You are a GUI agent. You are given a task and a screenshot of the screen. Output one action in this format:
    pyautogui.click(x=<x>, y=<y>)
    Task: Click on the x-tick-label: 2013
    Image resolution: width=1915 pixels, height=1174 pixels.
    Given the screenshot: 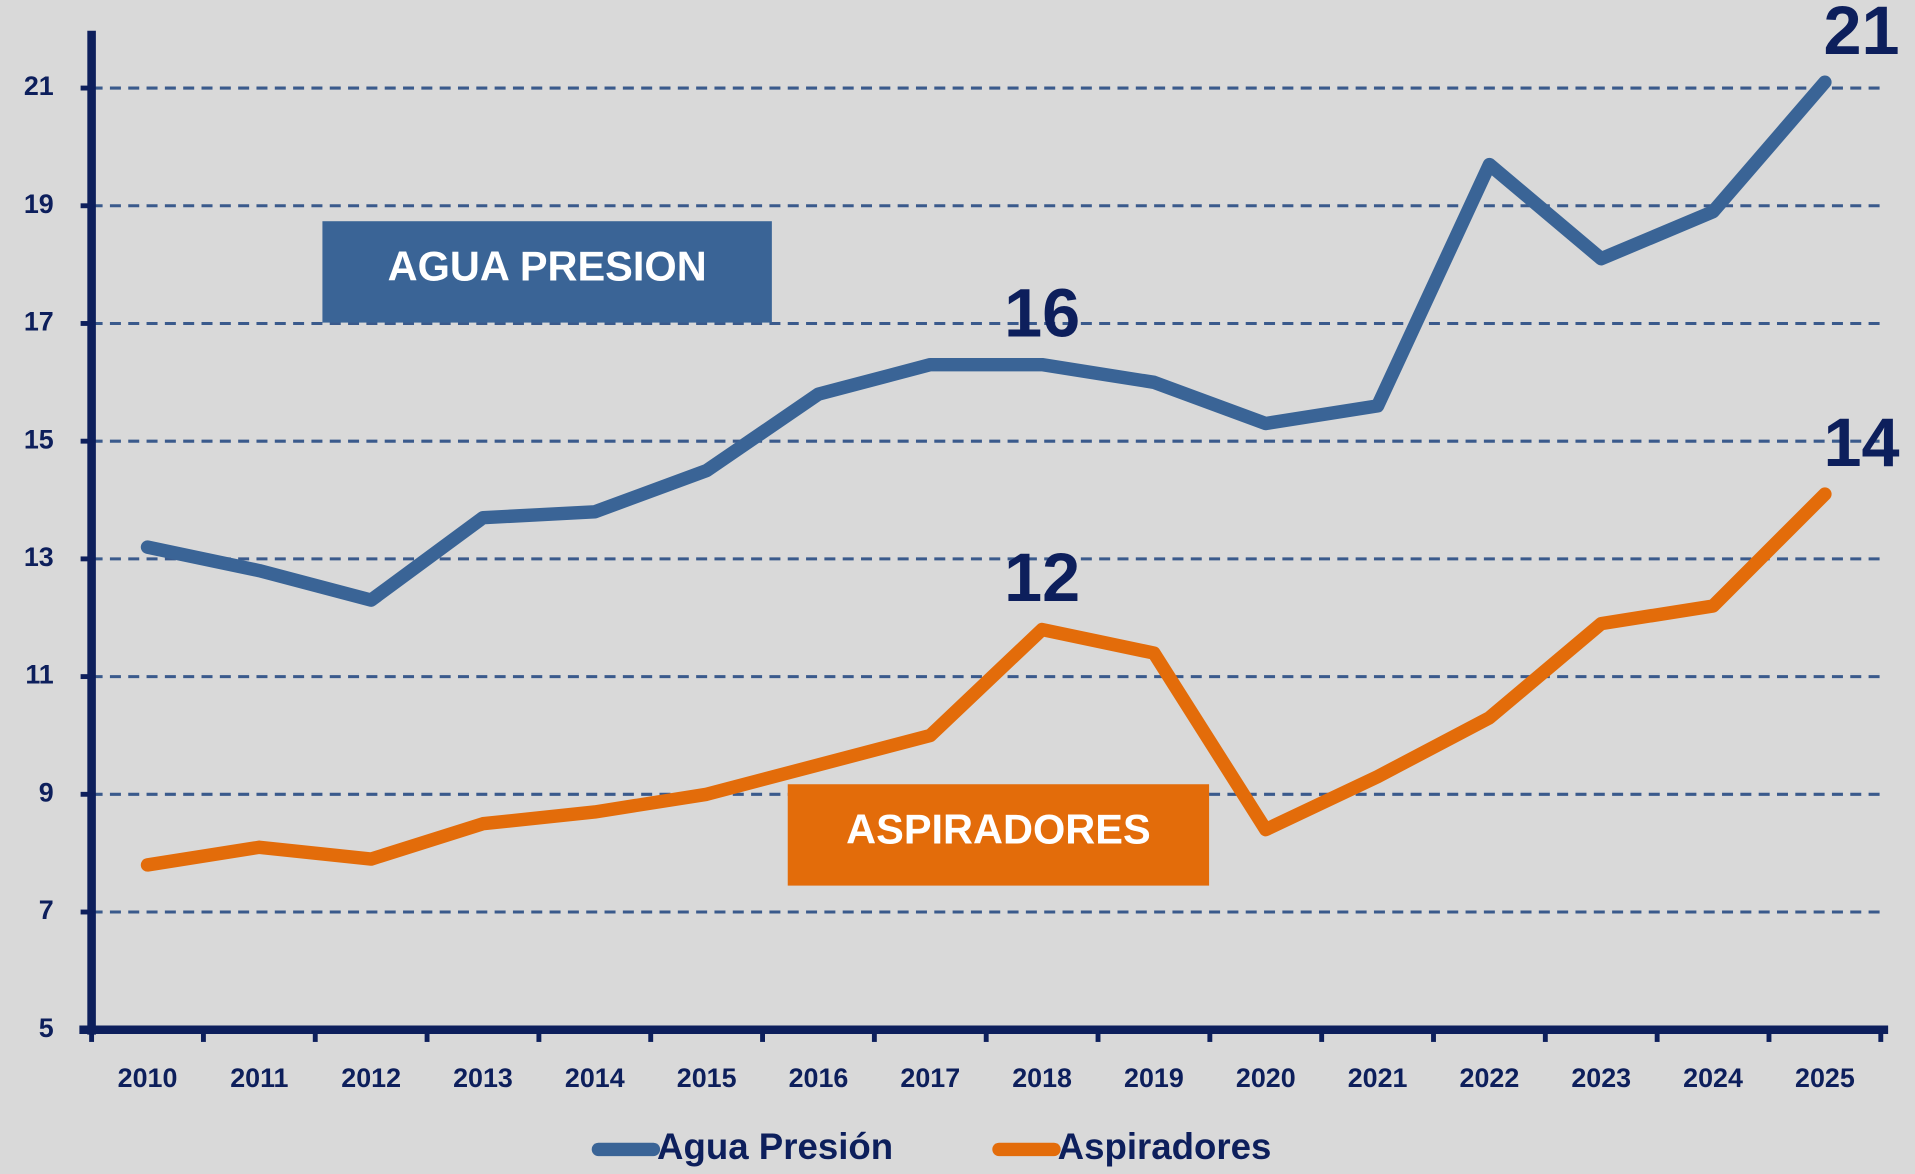 What is the action you would take?
    pyautogui.click(x=483, y=1078)
    